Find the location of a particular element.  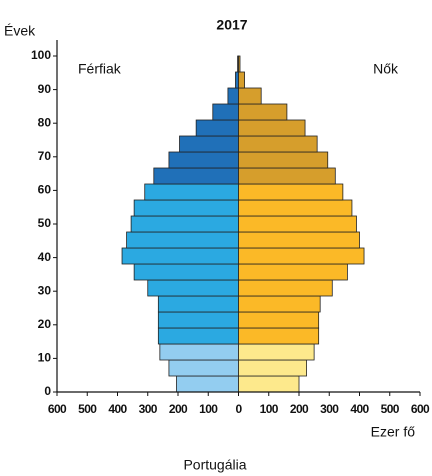

y-tick-label: 80 is located at coordinates (45, 122).